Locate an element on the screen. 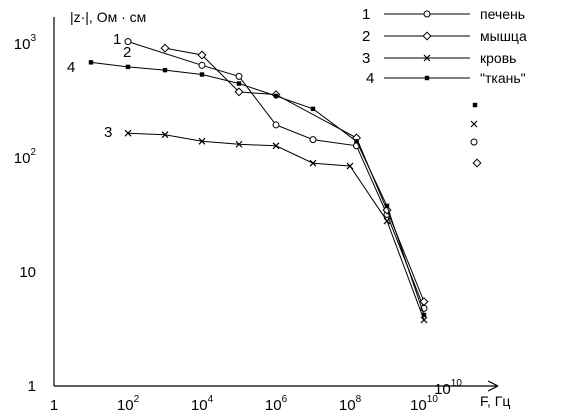  legend-item: 3 кровь is located at coordinates (439, 58).